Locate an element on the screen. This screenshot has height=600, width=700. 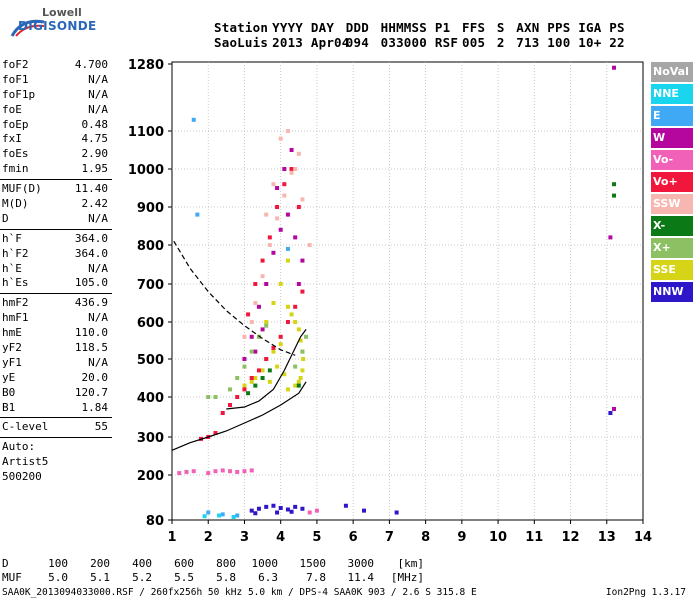
x-tick-label: 10 is located at coordinates (498, 537).